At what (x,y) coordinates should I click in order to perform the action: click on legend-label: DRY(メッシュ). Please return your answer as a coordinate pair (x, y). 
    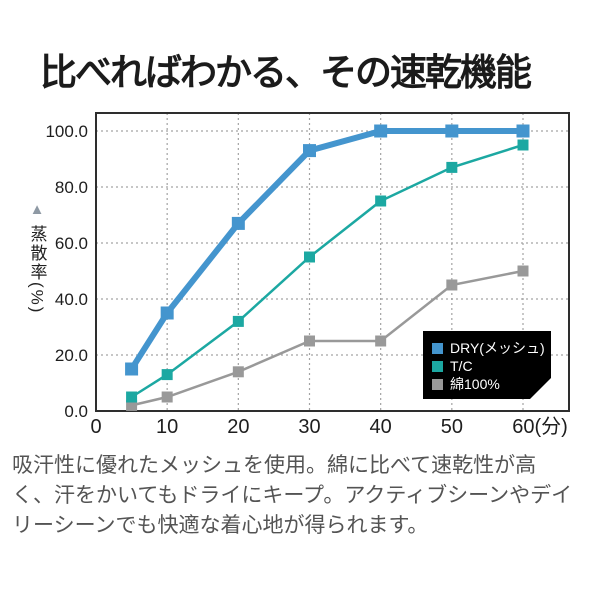
    Looking at the image, I should click on (497, 348).